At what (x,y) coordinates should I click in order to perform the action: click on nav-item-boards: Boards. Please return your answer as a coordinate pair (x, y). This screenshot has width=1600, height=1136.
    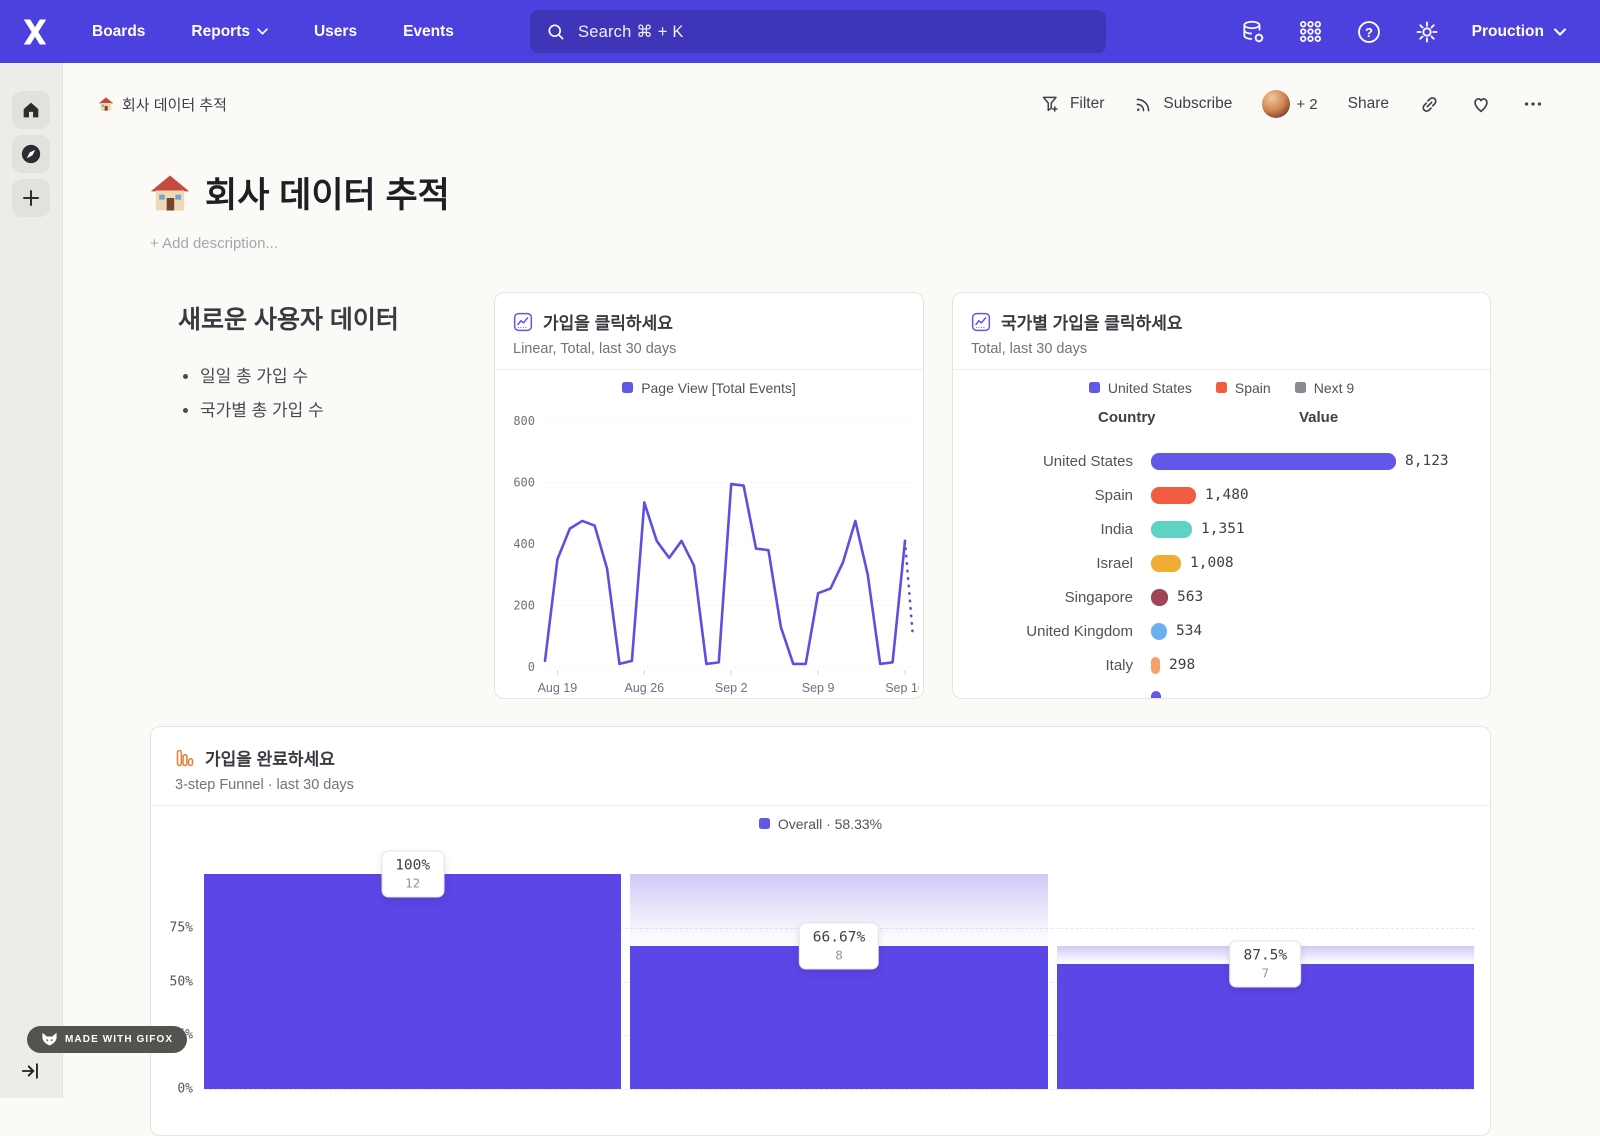
    Looking at the image, I should click on (118, 32).